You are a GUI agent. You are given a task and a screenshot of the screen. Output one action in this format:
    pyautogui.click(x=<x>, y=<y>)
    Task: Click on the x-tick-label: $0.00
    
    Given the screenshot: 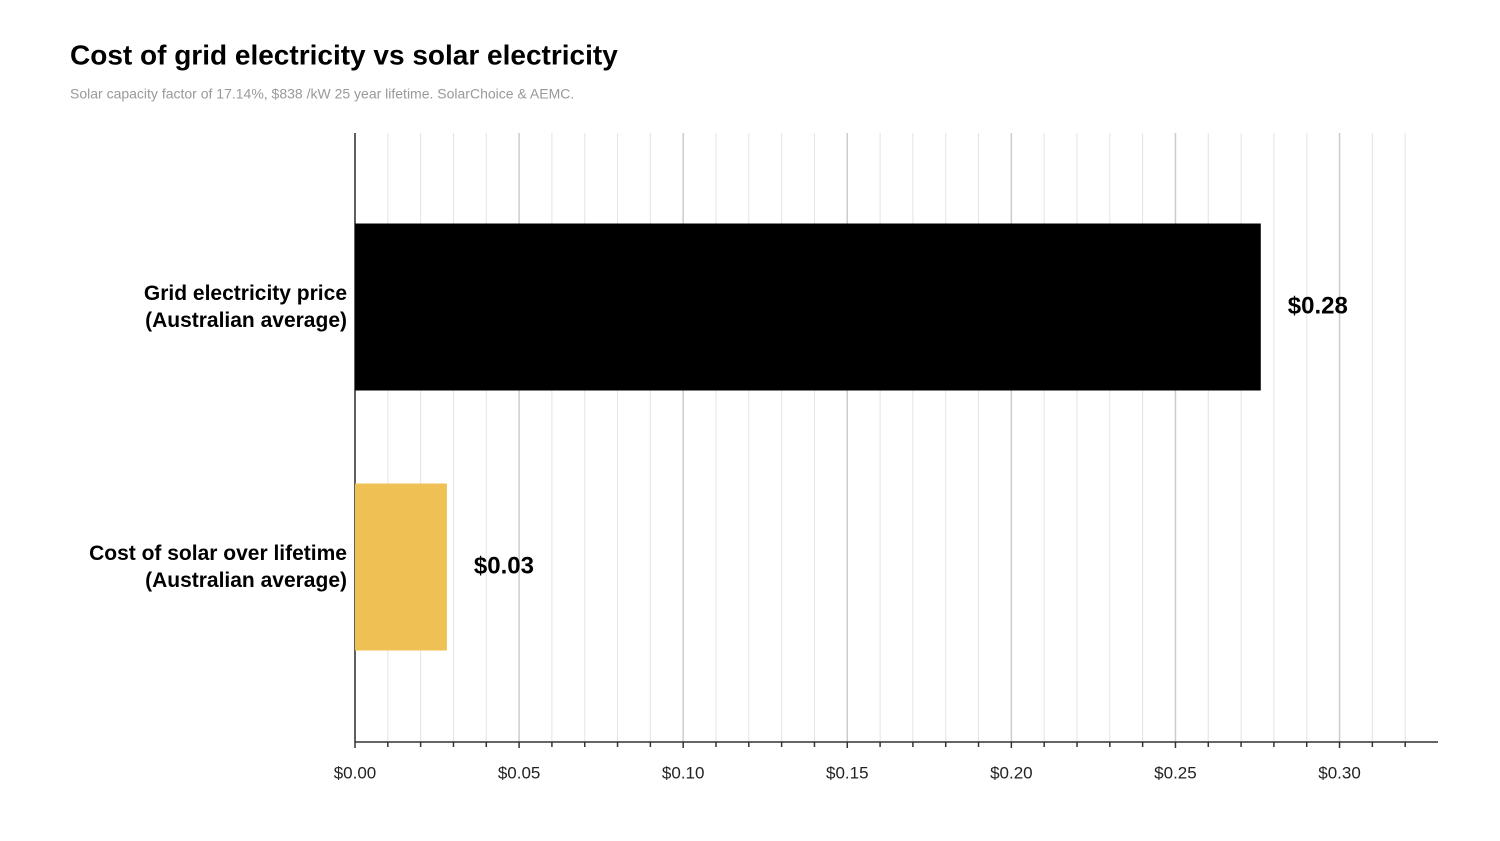 What is the action you would take?
    pyautogui.click(x=355, y=772)
    